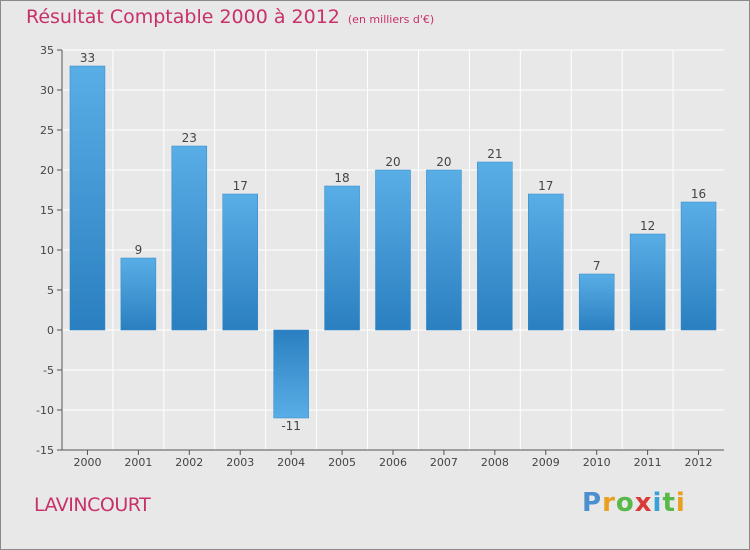 The image size is (750, 550). What do you see at coordinates (47, 250) in the screenshot?
I see `y-tick-label: 10` at bounding box center [47, 250].